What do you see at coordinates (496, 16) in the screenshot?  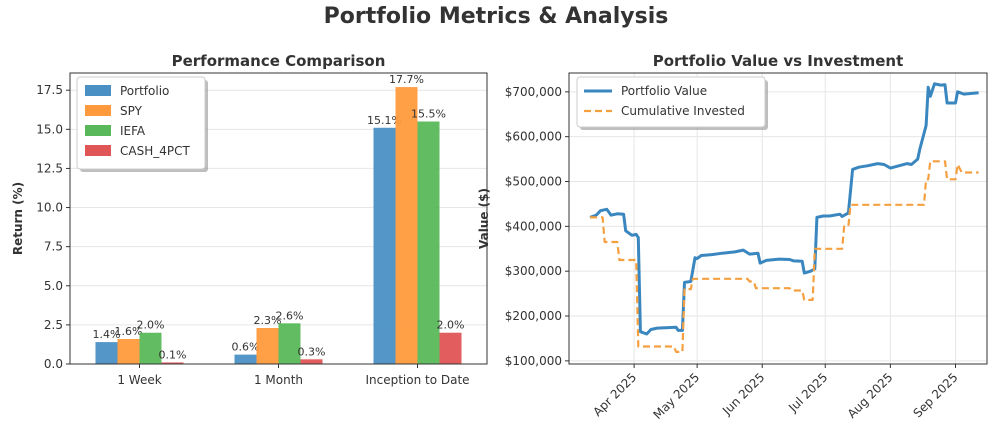 I see `figure-title: Portfolio Metrics & Analysis` at bounding box center [496, 16].